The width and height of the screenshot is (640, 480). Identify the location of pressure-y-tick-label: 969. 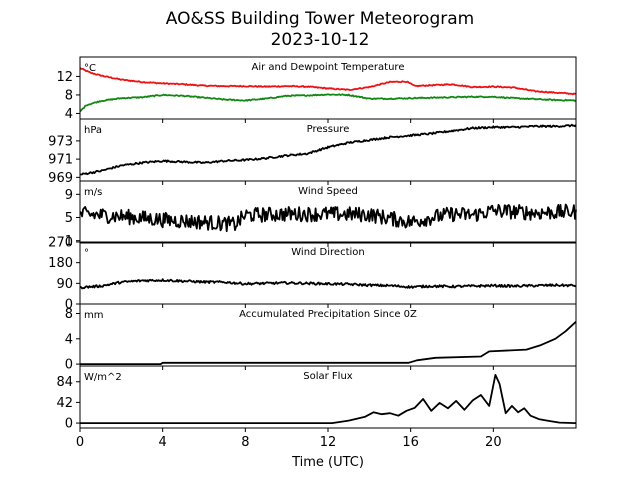
(60, 178).